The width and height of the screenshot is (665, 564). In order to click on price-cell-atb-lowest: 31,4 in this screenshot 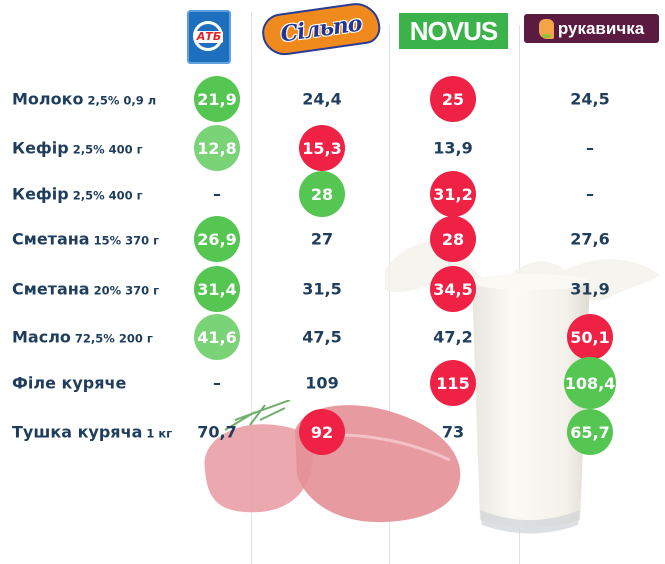, I will do `click(217, 289)`.